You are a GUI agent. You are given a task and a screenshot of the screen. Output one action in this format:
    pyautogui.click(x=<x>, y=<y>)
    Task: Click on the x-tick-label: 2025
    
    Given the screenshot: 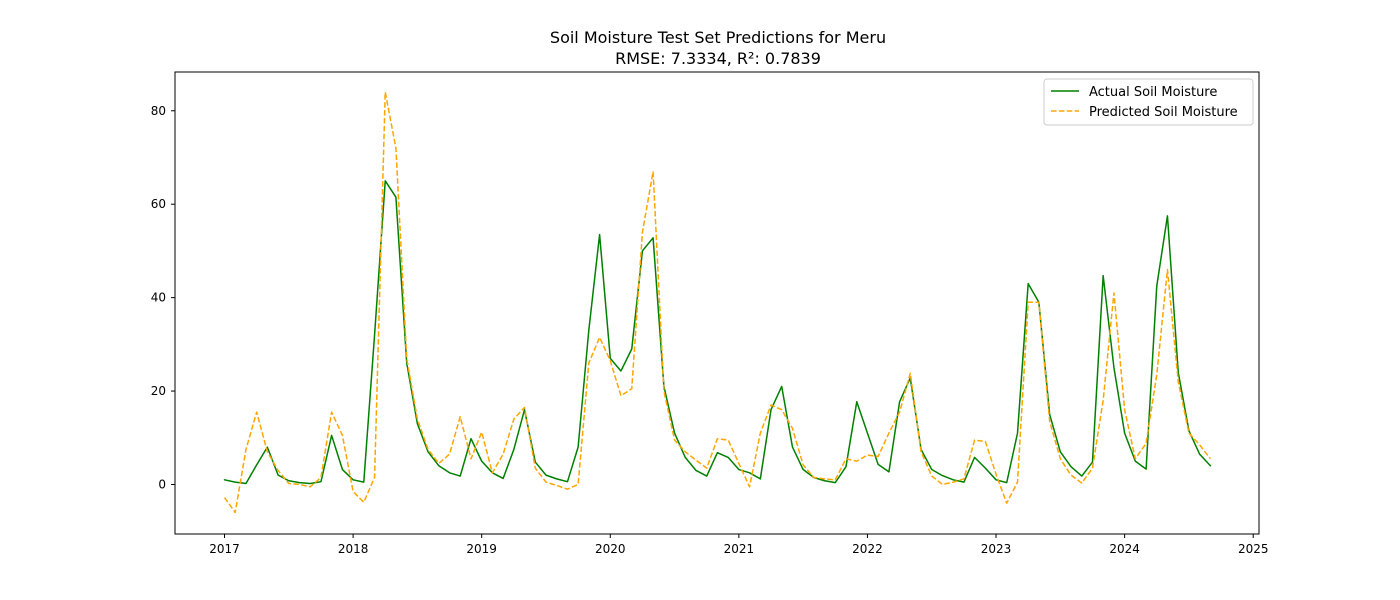 What is the action you would take?
    pyautogui.click(x=1253, y=549)
    